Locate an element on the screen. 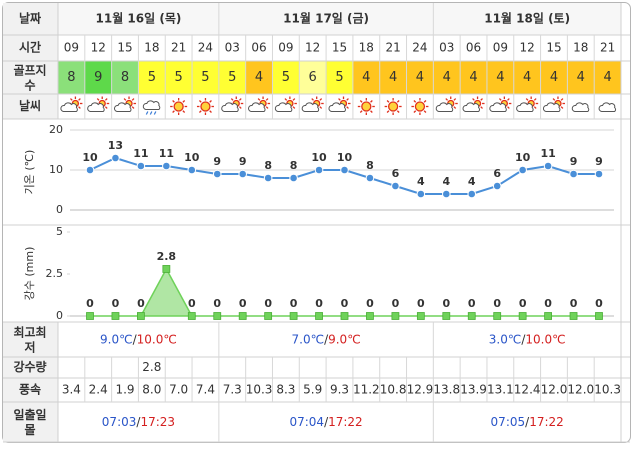 The width and height of the screenshot is (633, 450). sunrise: 07:05 is located at coordinates (508, 422).